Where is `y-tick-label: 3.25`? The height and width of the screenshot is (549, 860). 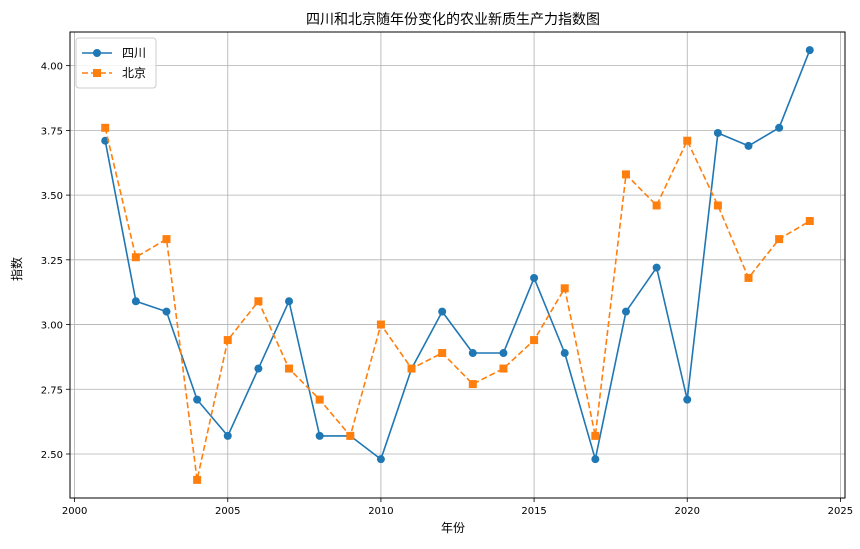 y-tick-label: 3.25 is located at coordinates (52, 261).